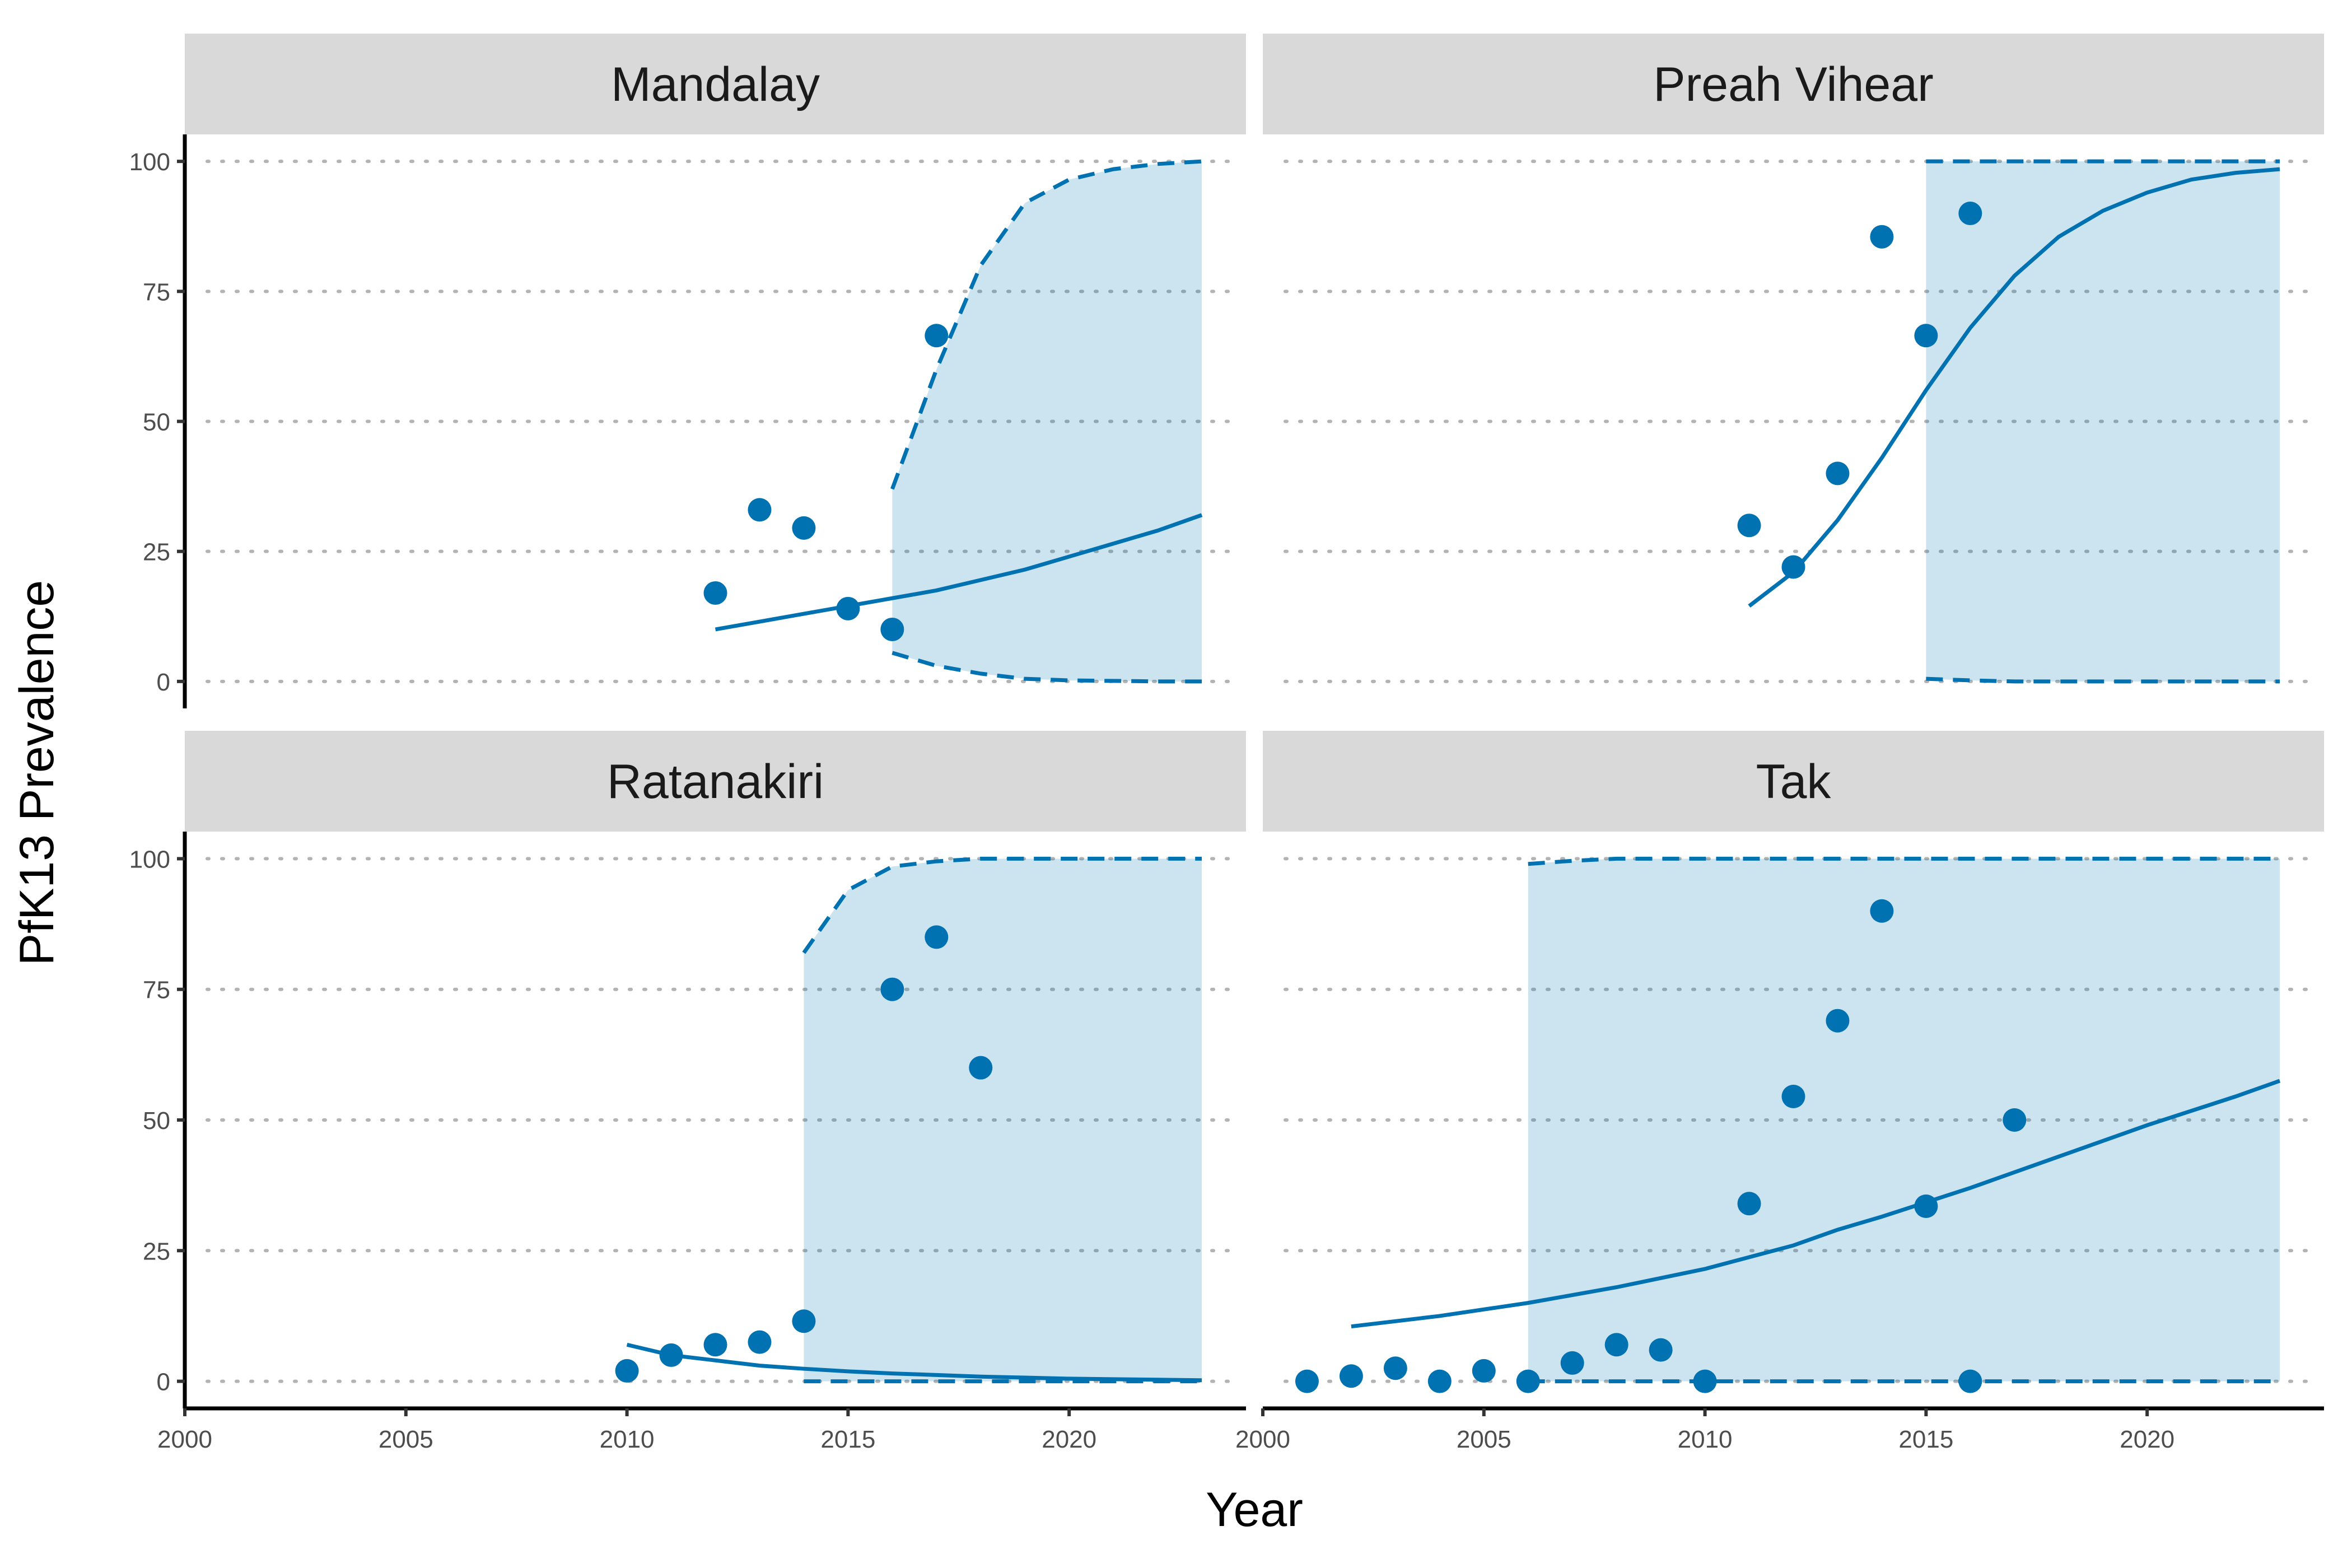 This screenshot has width=2352, height=1568. Describe the element at coordinates (37, 773) in the screenshot. I see `y-axis-title: PfK13 Prevalence` at that location.